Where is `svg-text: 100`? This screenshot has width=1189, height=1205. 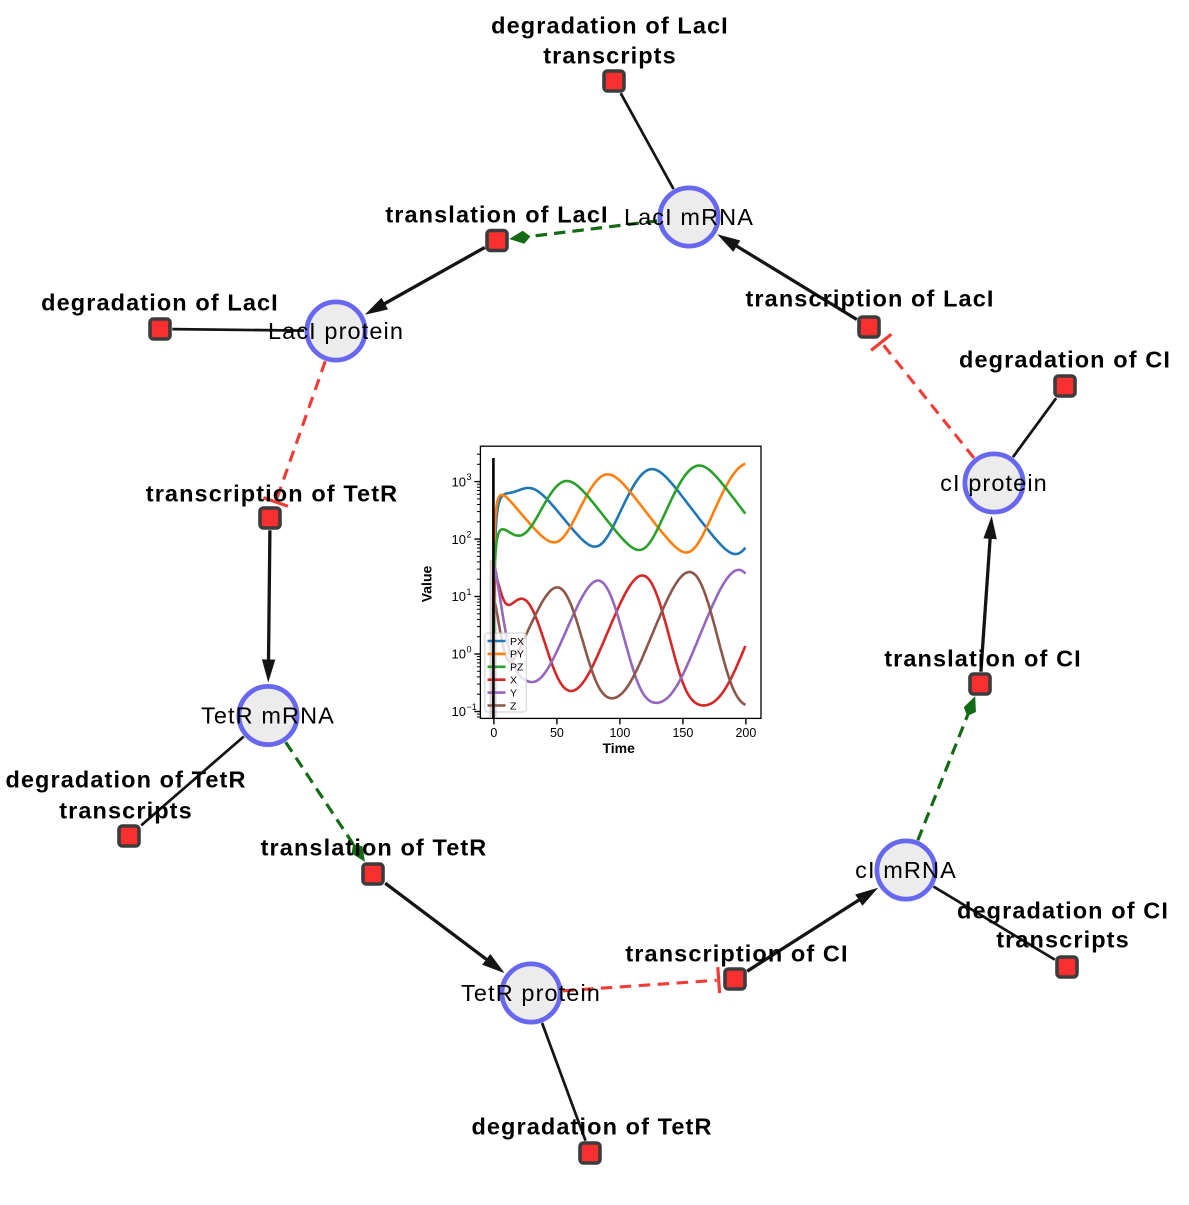 svg-text: 100 is located at coordinates (619, 733).